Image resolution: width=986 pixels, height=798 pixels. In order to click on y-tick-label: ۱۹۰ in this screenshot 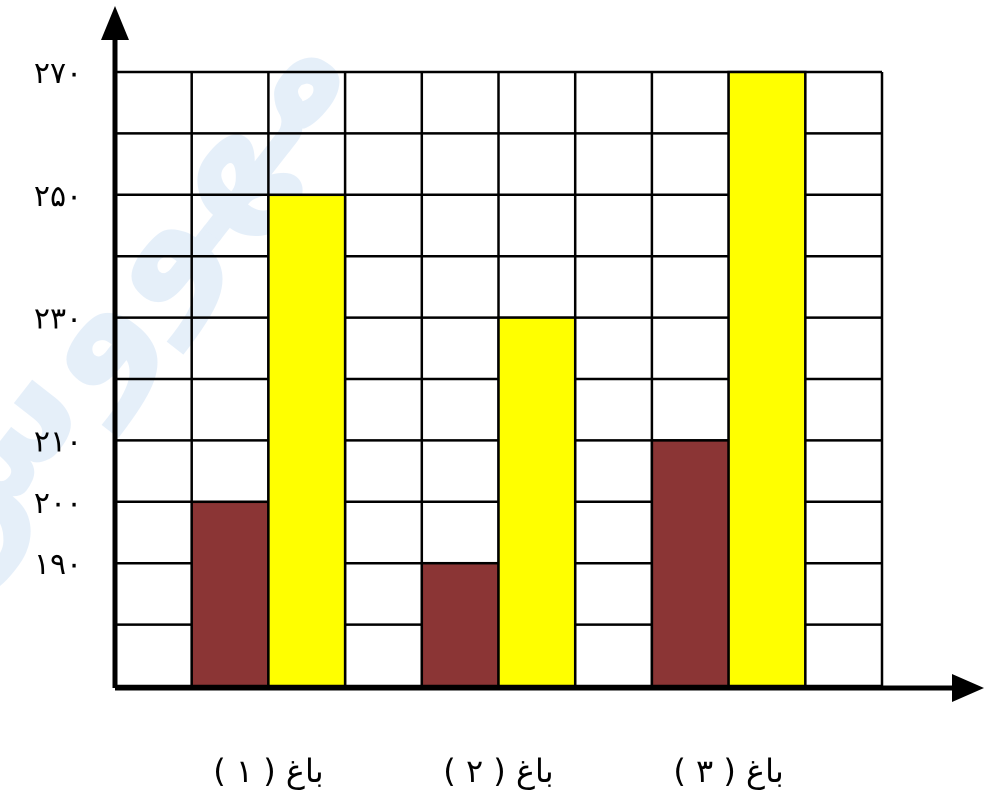, I will do `click(58, 564)`.